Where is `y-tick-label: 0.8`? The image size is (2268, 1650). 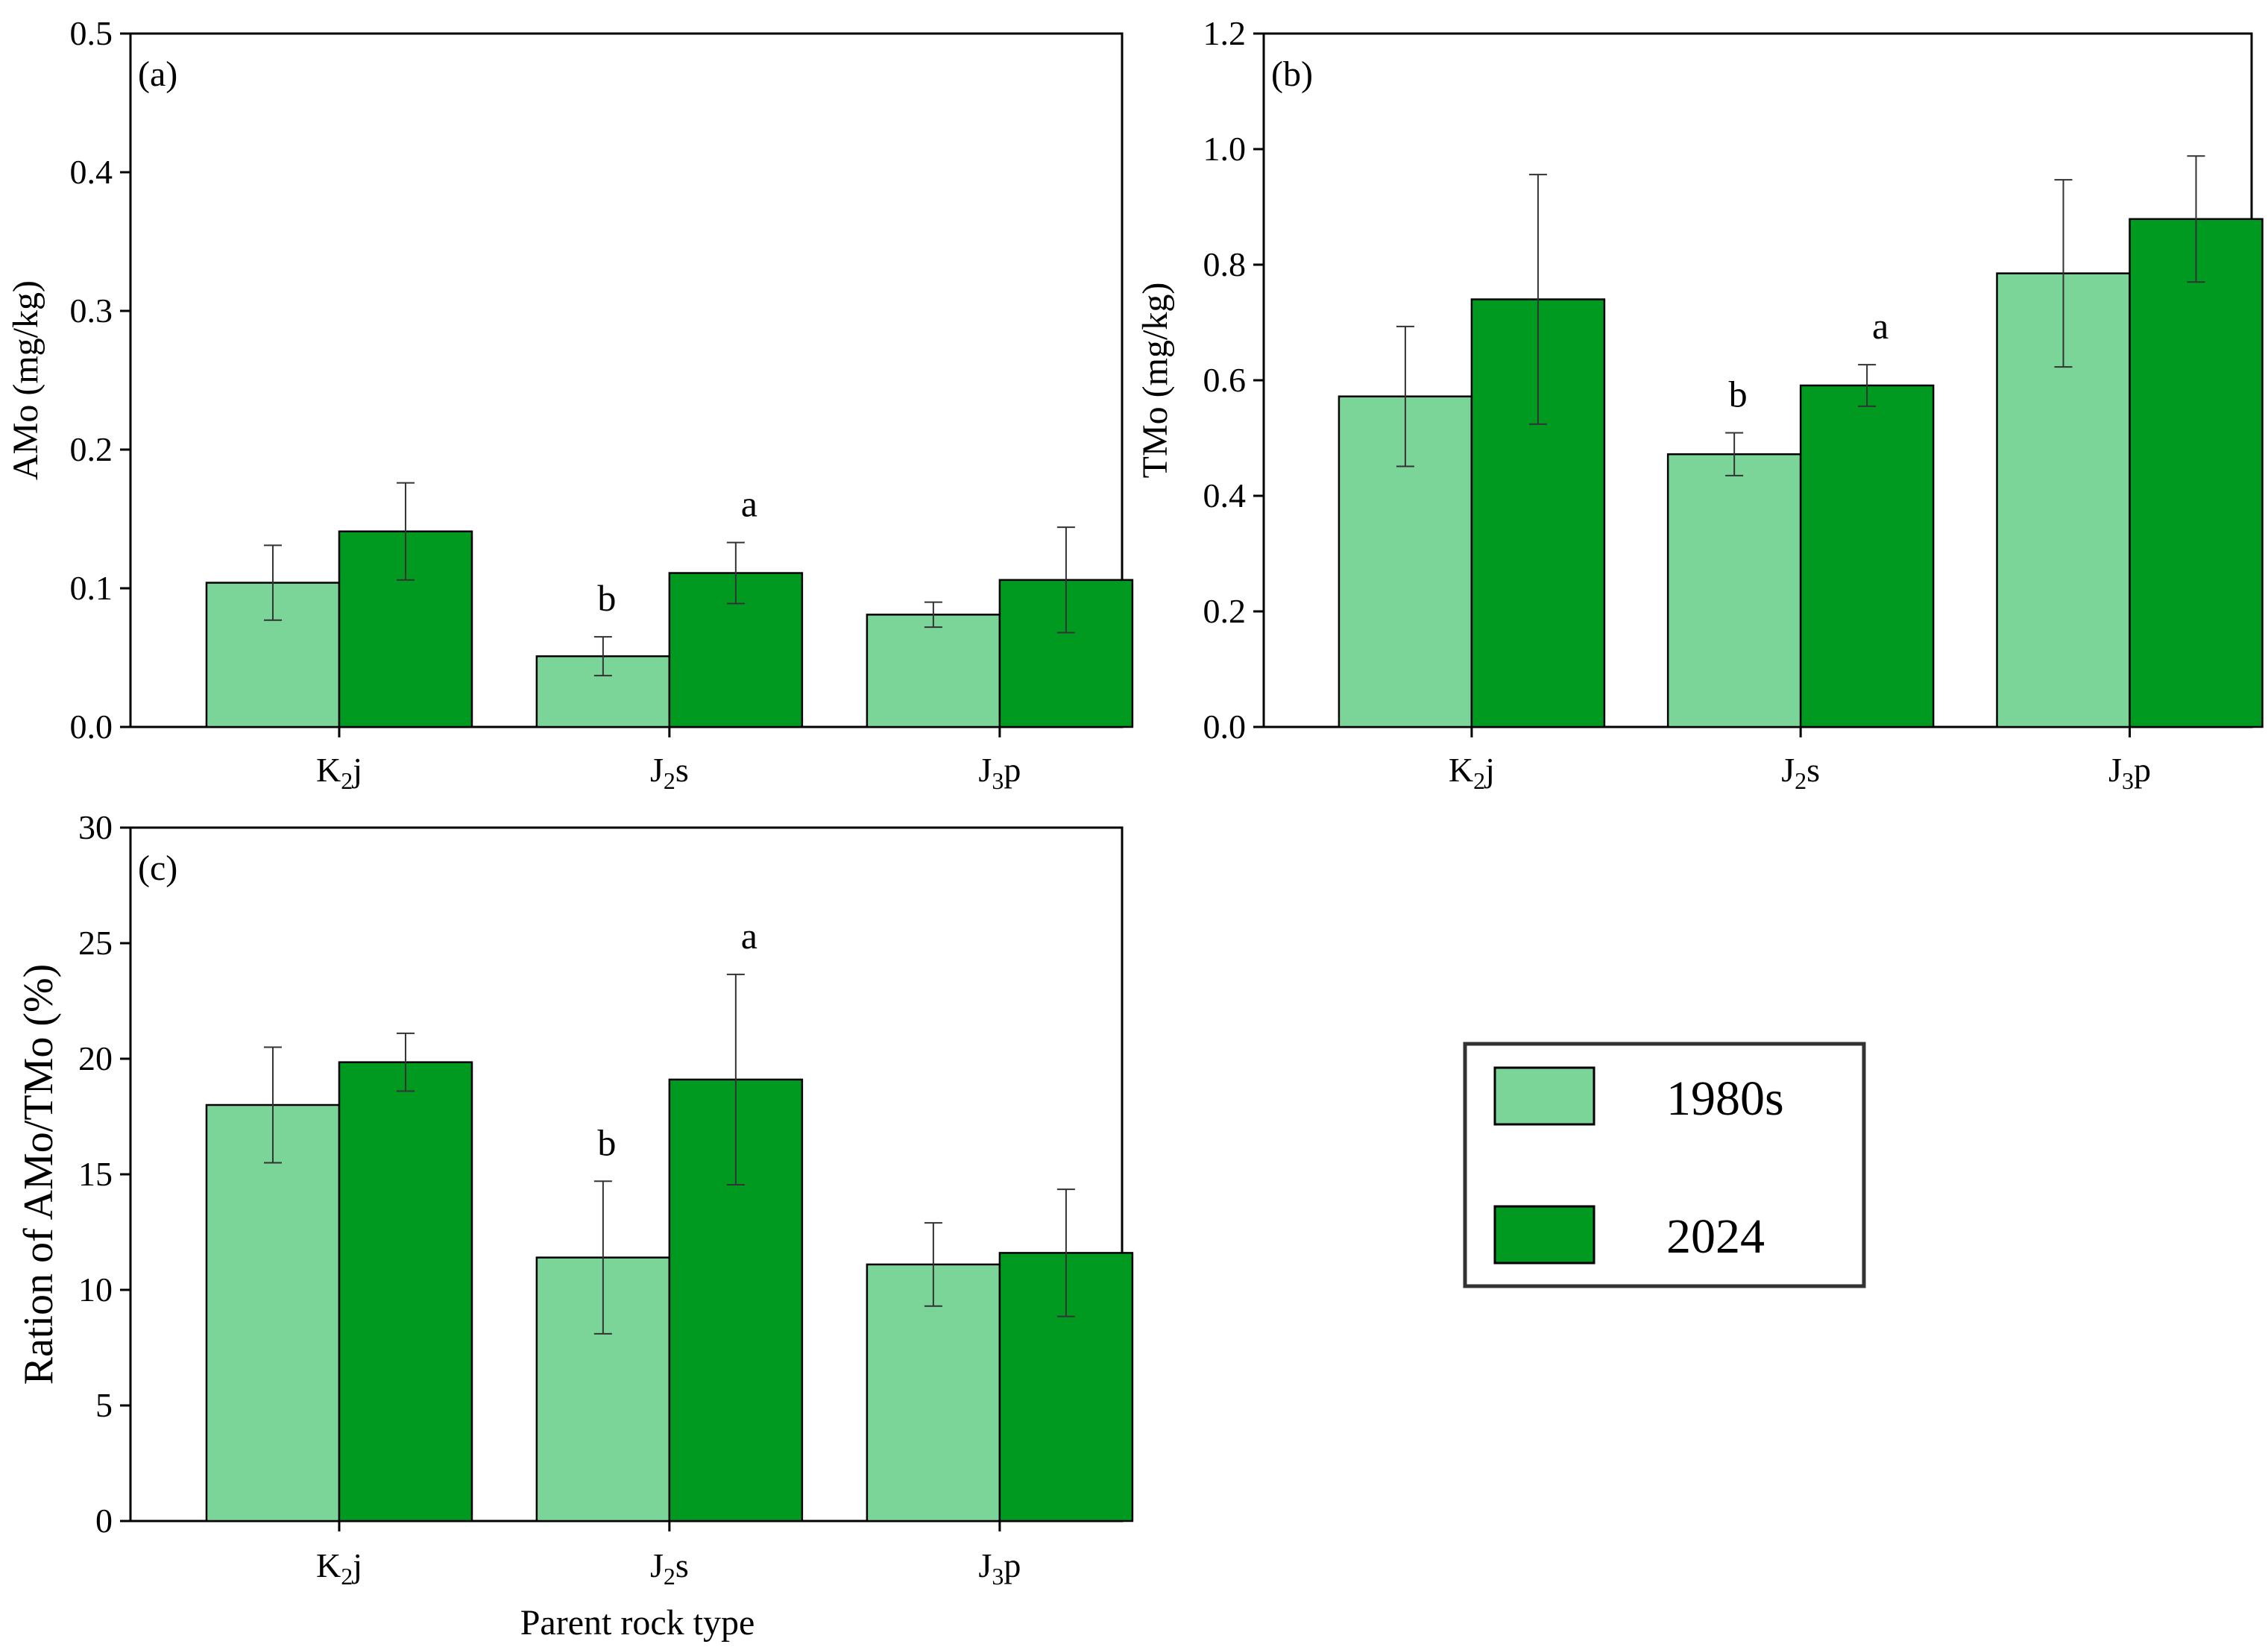 y-tick-label: 0.8 is located at coordinates (1225, 264).